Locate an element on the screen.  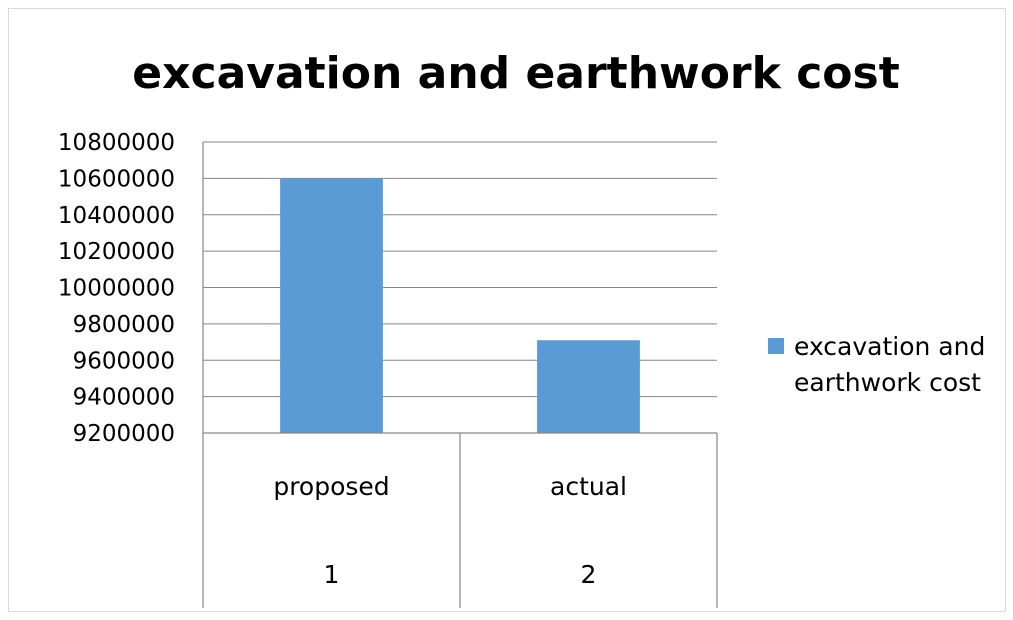
legend-label: earthwork cost is located at coordinates (887, 382).